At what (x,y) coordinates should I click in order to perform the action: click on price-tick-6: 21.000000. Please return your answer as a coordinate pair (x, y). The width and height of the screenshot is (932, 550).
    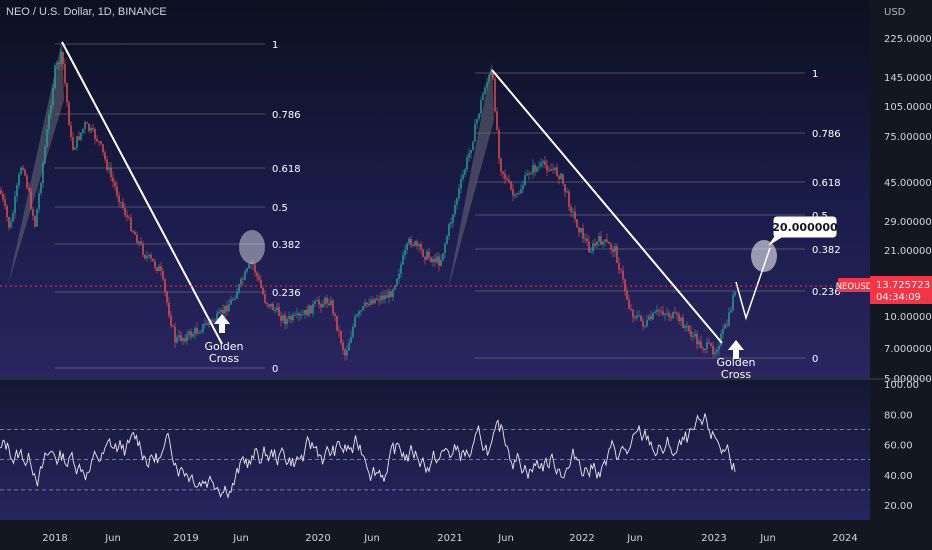
    Looking at the image, I should click on (908, 251).